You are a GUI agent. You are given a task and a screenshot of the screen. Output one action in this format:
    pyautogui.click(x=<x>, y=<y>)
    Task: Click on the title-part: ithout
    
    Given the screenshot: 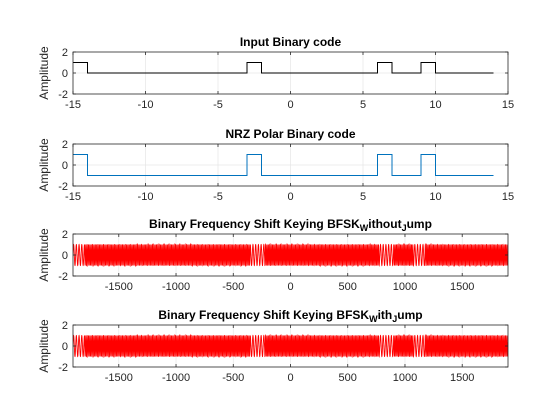 What is the action you would take?
    pyautogui.click(x=384, y=224)
    